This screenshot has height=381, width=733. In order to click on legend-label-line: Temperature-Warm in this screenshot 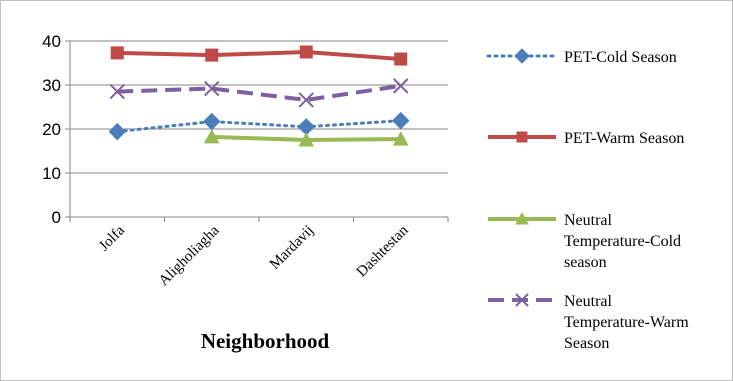, I will do `click(626, 322)`.